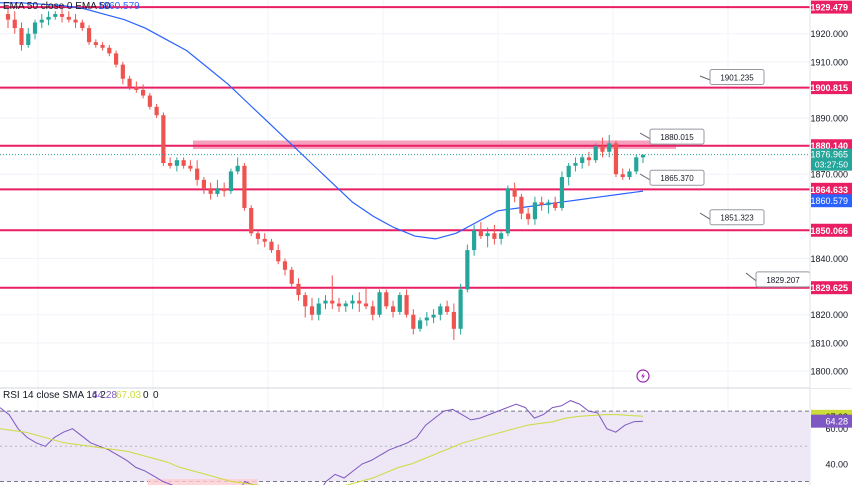  Describe the element at coordinates (203, 482) in the screenshot. I see `rsi-oversold-fill` at that location.